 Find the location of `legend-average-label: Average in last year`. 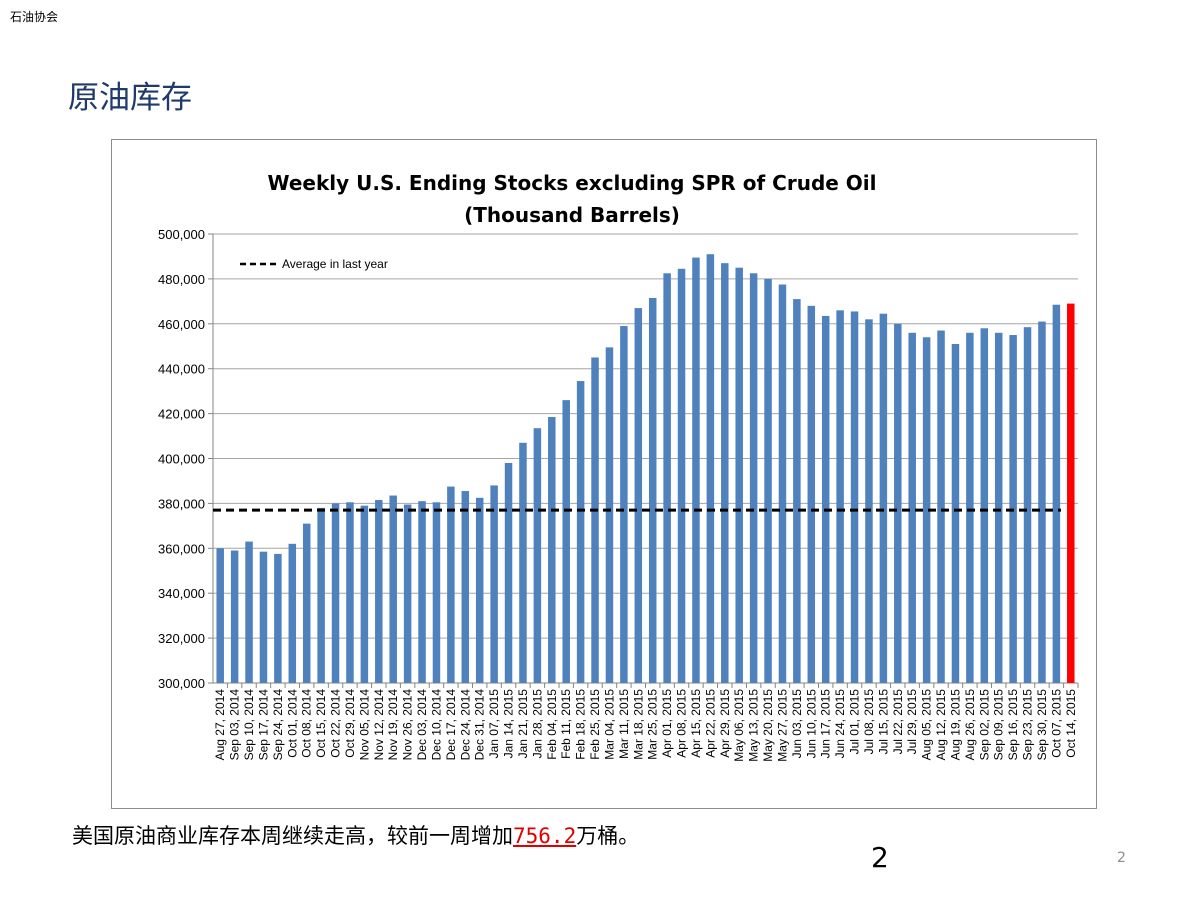

legend-average-label: Average in last year is located at coordinates (335, 264).